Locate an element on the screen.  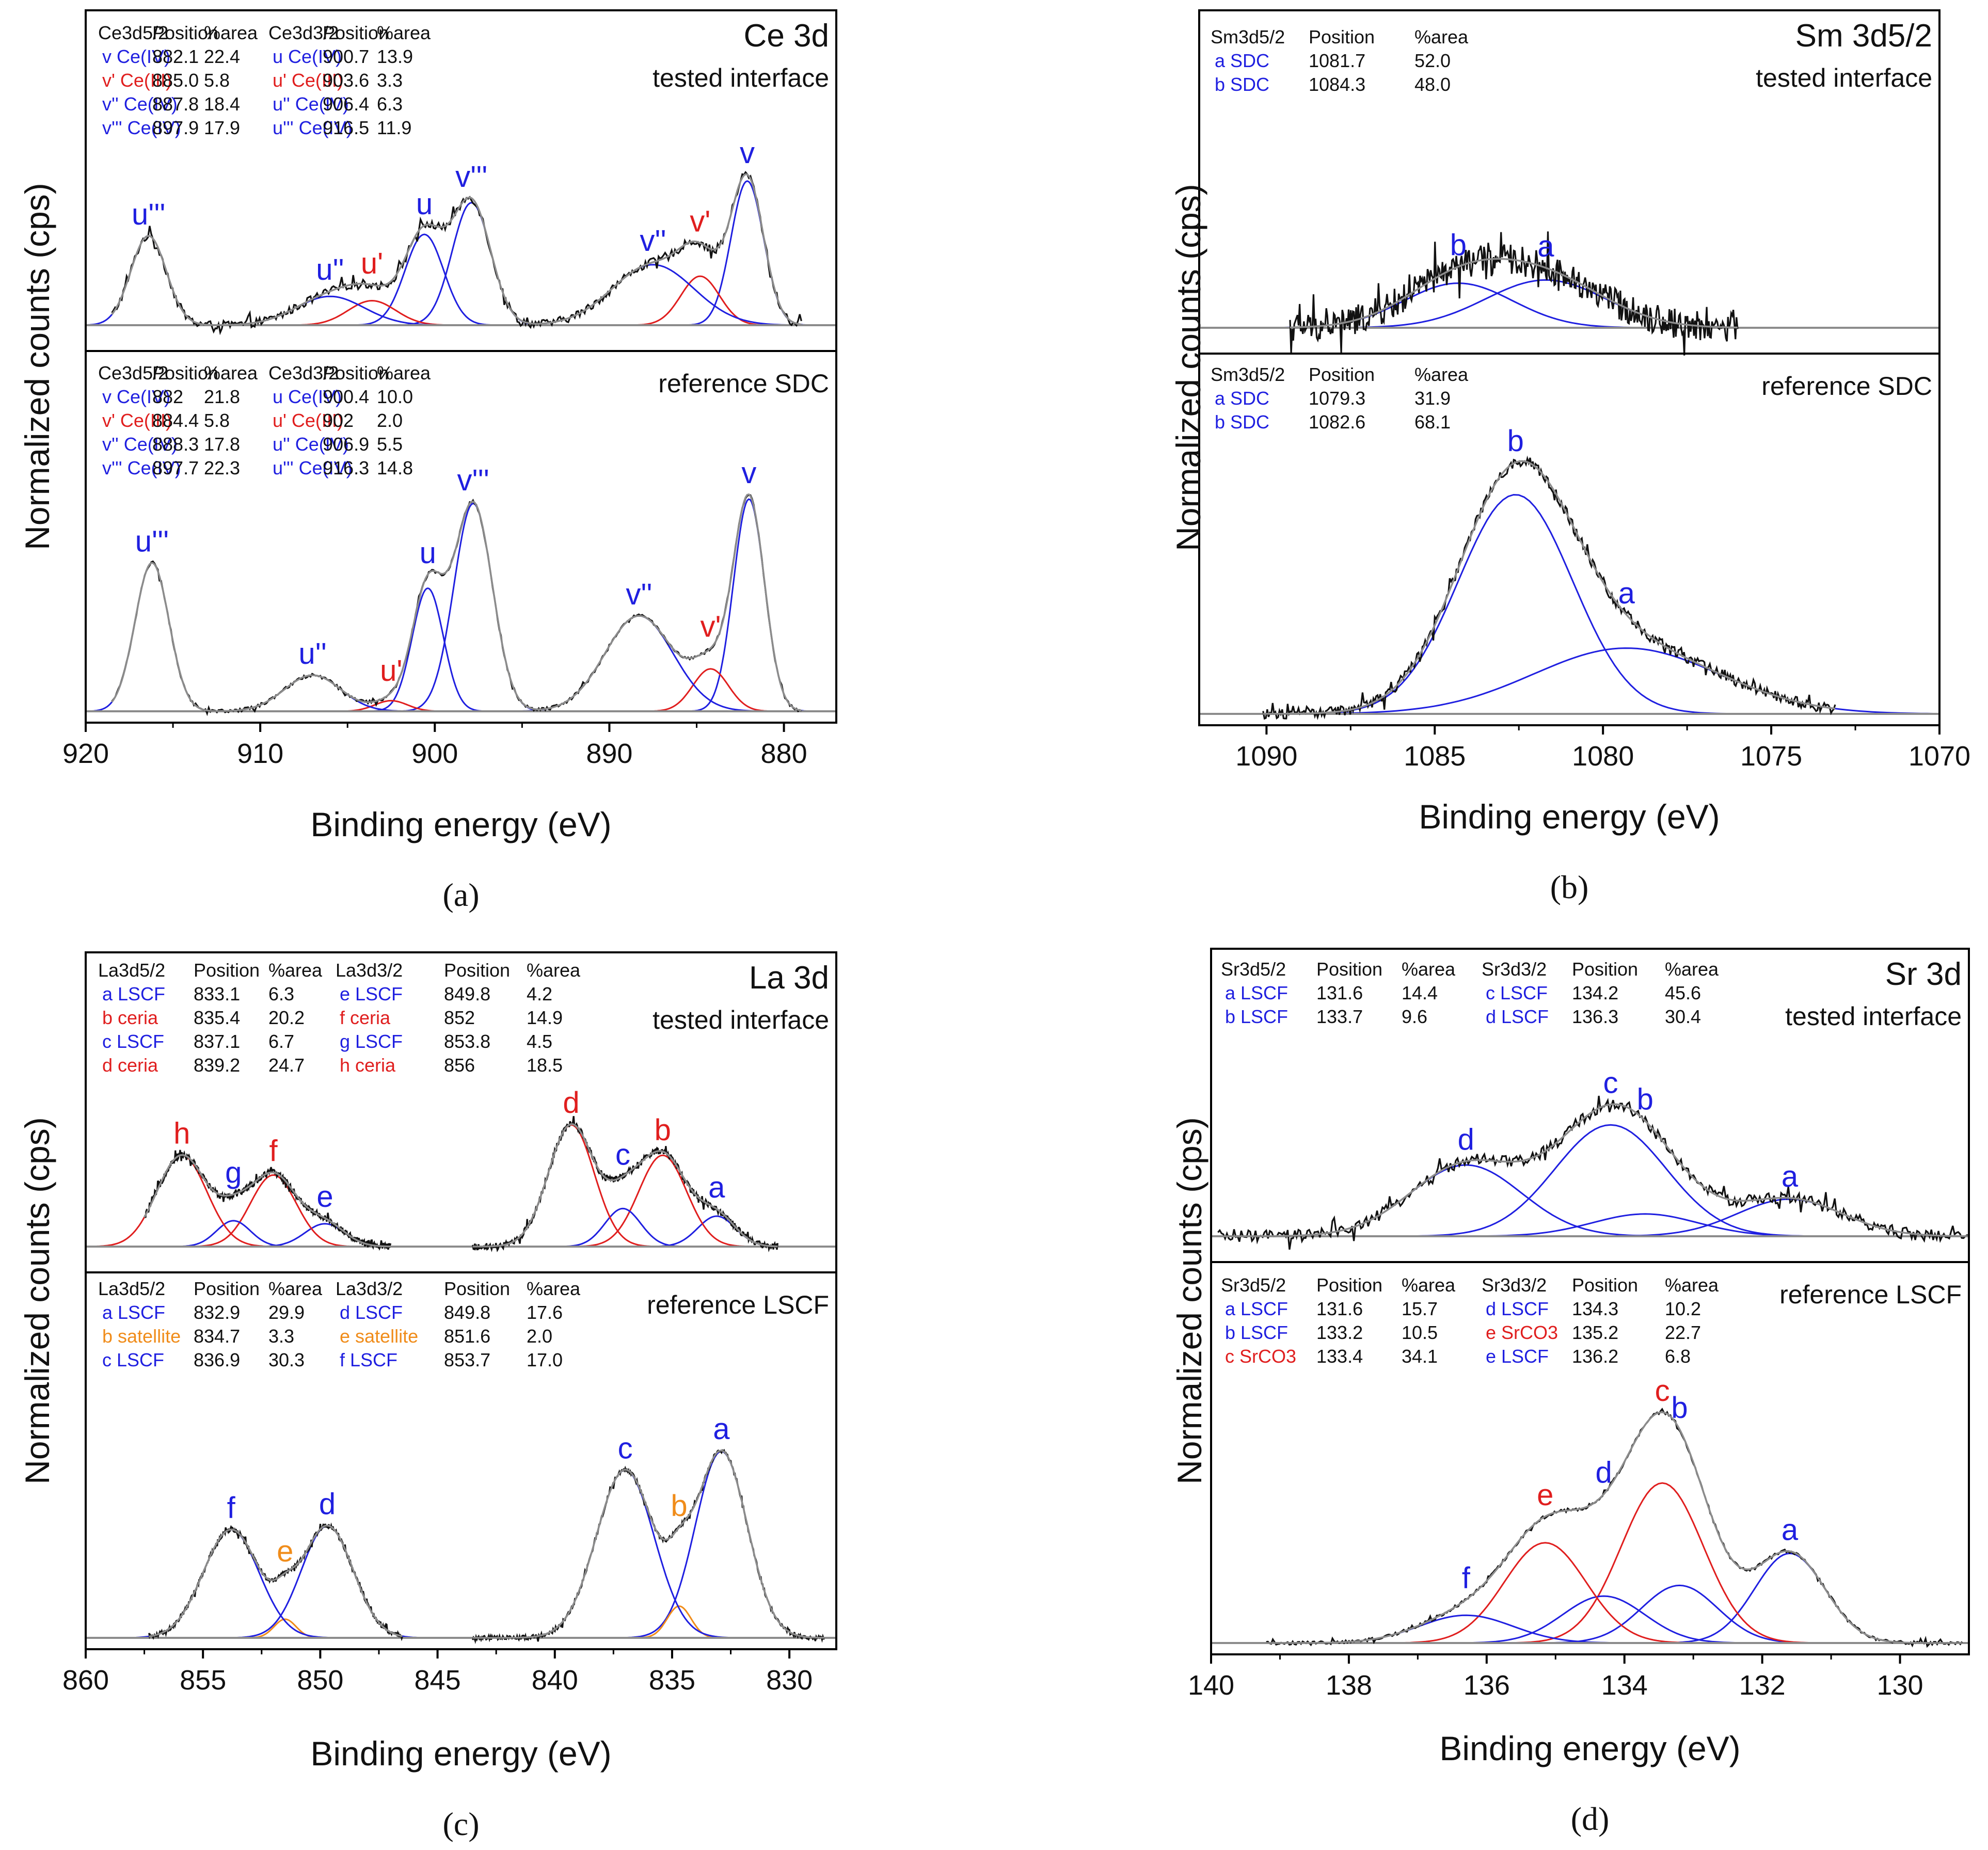
x-tick-label: 840 is located at coordinates (555, 1680).